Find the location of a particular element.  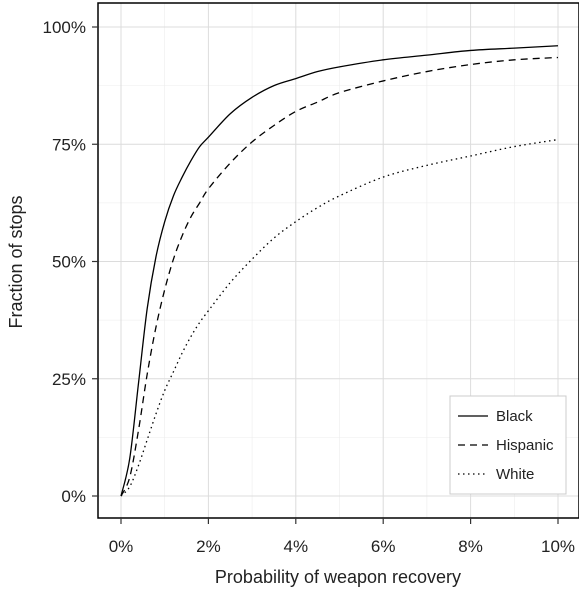

legend-label-black: Black is located at coordinates (514, 416).